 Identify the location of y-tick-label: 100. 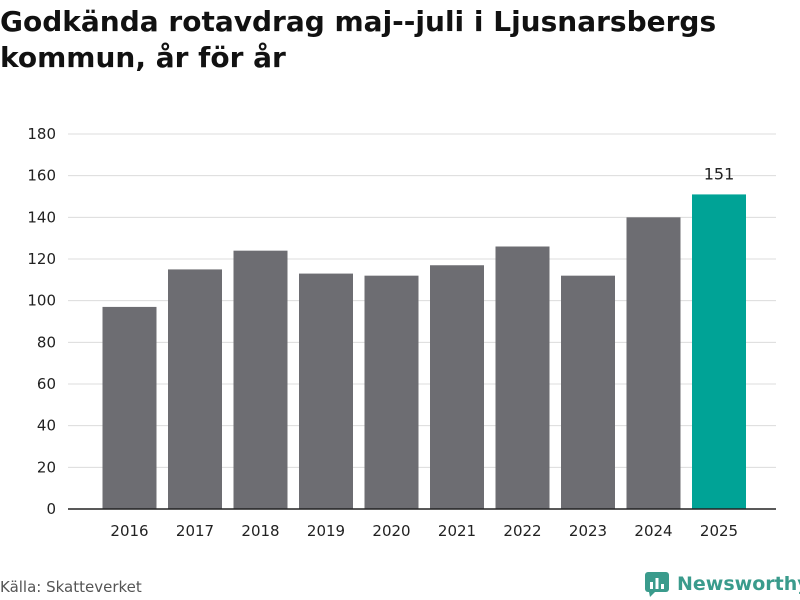
(41, 301).